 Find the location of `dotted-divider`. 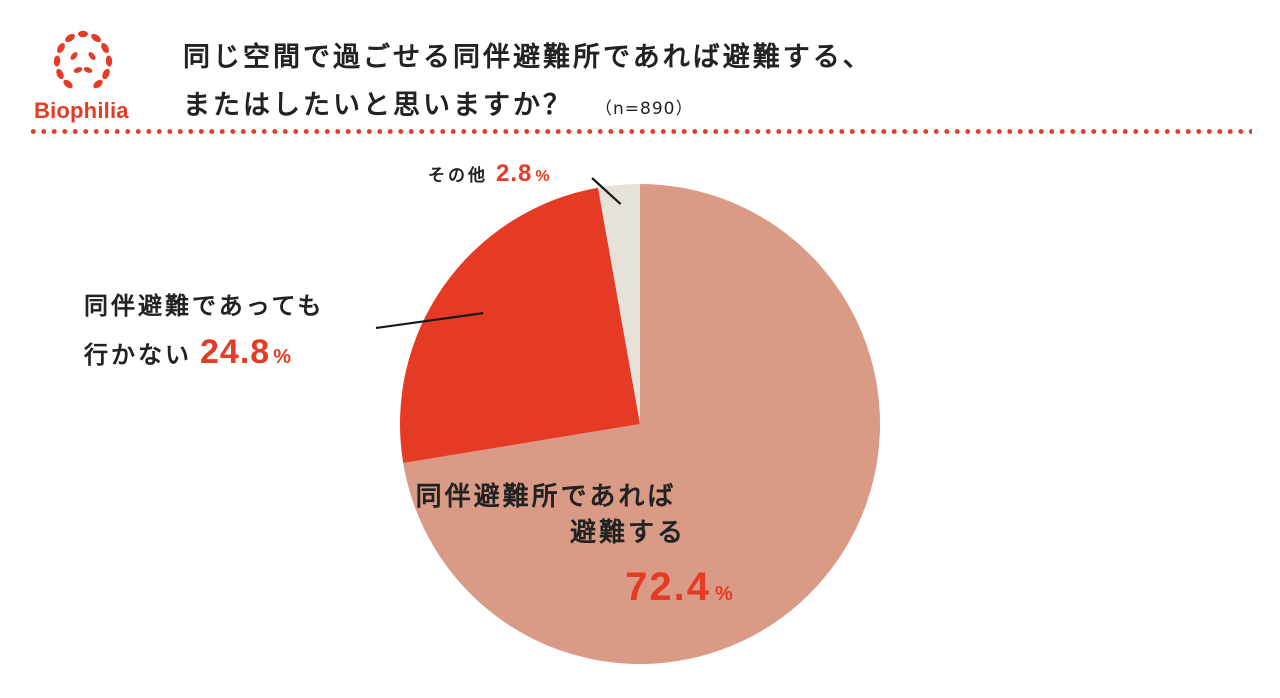

dotted-divider is located at coordinates (640, 131).